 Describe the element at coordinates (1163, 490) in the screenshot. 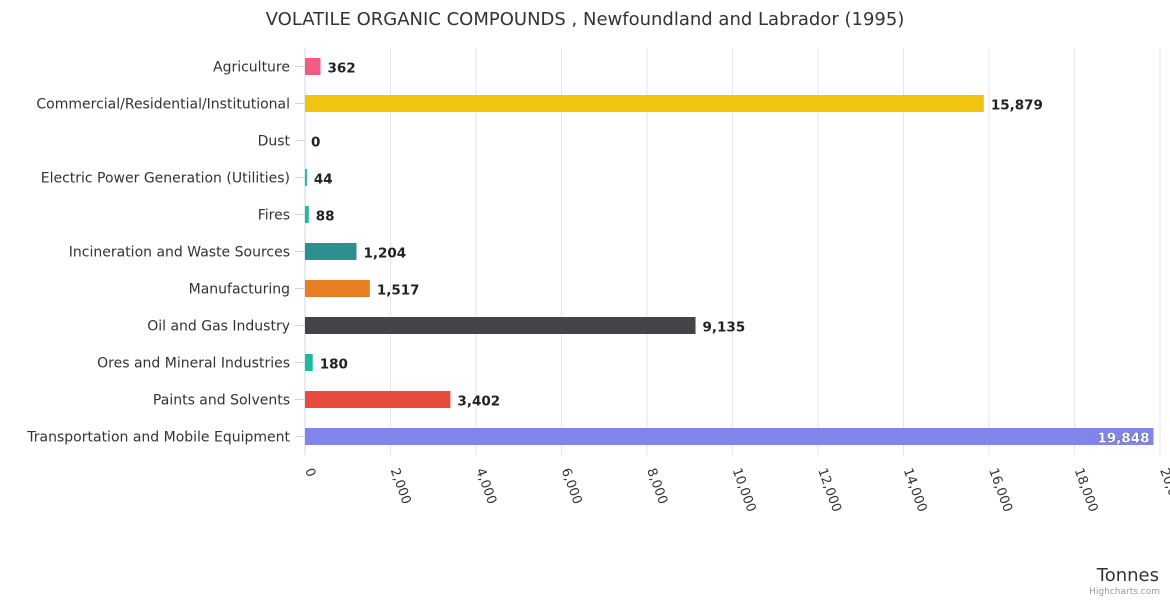

I see `x-tick-label: 20,000` at that location.